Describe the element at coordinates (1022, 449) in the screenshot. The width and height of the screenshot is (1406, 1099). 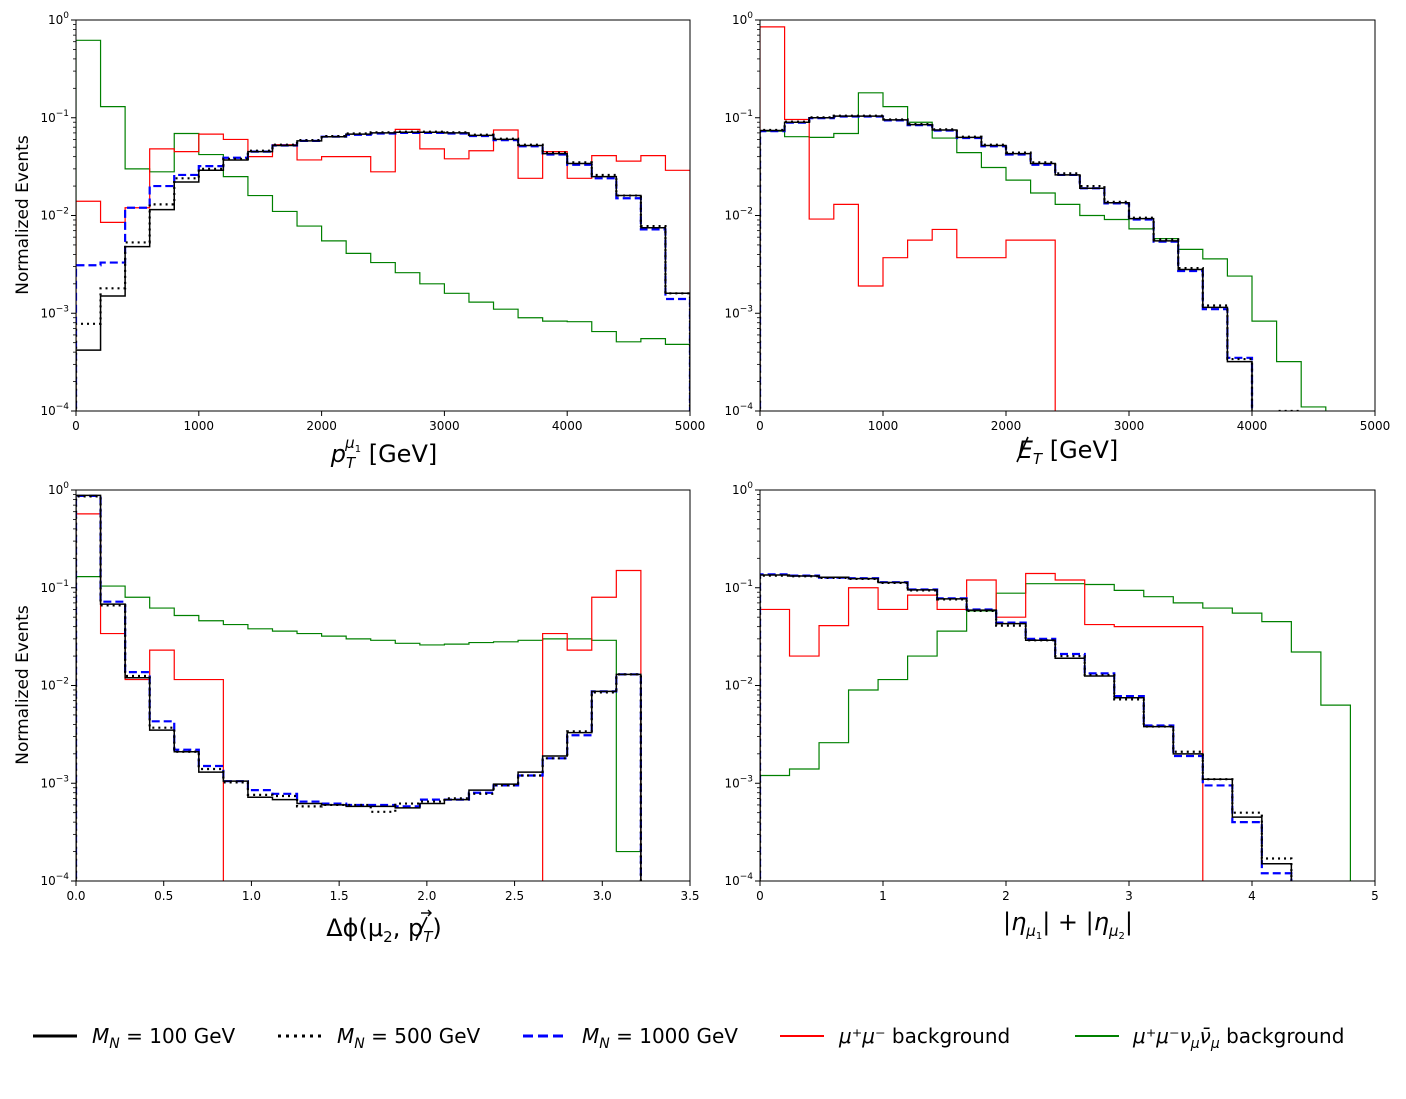
I see `met-slash` at that location.